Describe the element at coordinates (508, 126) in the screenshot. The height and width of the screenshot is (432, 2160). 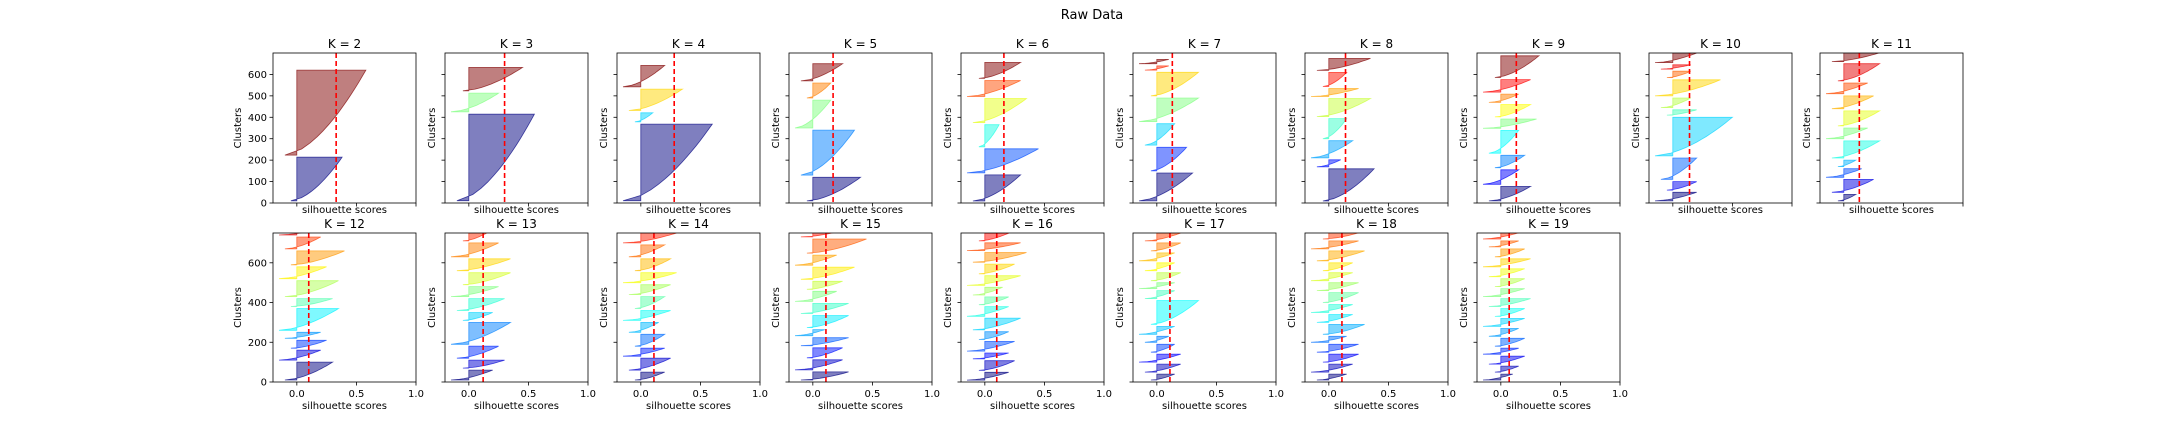
I see `panel-k-3: K = 3 silhouette scores Clusters` at that location.